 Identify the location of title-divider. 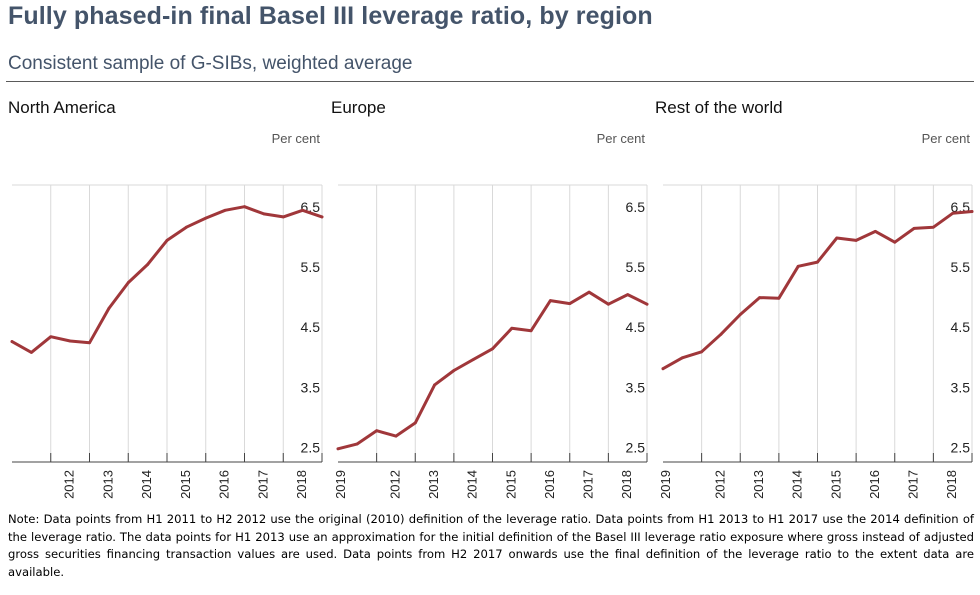
(490, 81).